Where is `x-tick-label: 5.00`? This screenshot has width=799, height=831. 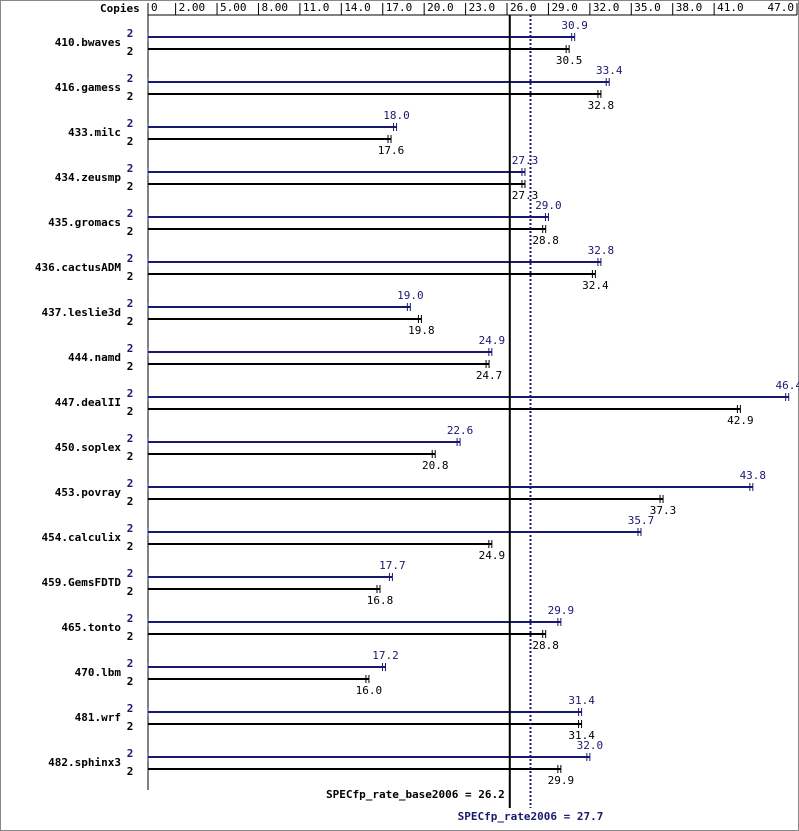 x-tick-label: 5.00 is located at coordinates (233, 7).